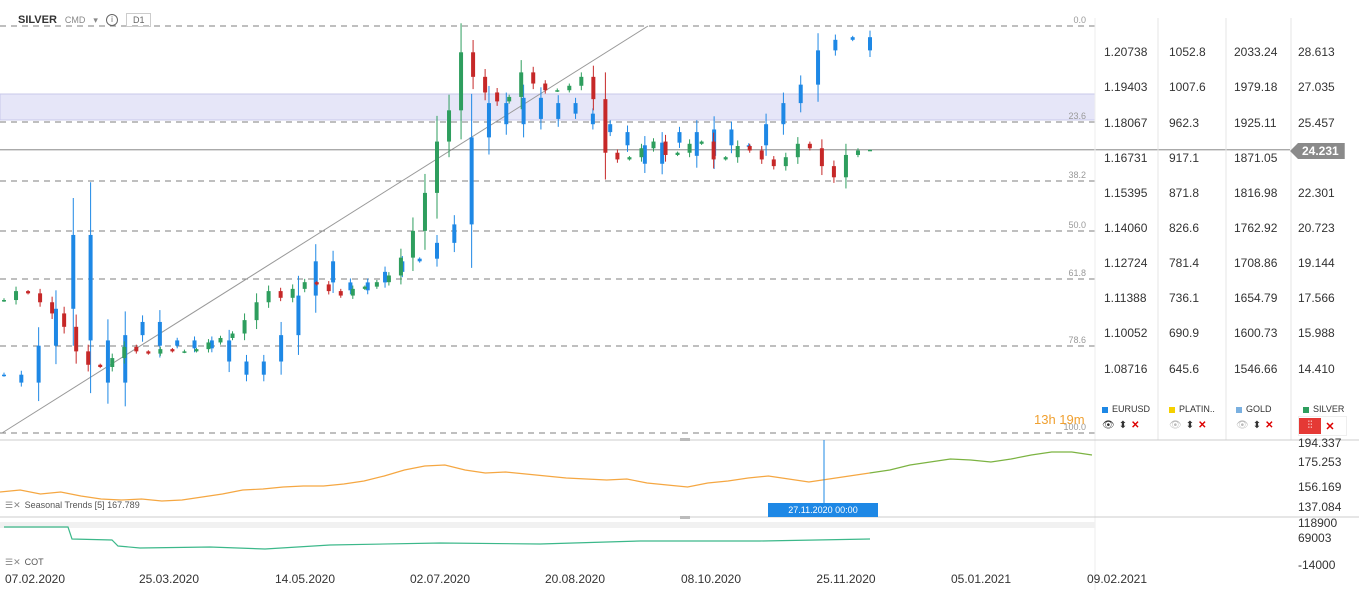 This screenshot has width=1359, height=596. I want to click on seasonal-indicator-label: ☰✕ Seasonal Trends [5] 167.789, so click(72, 505).